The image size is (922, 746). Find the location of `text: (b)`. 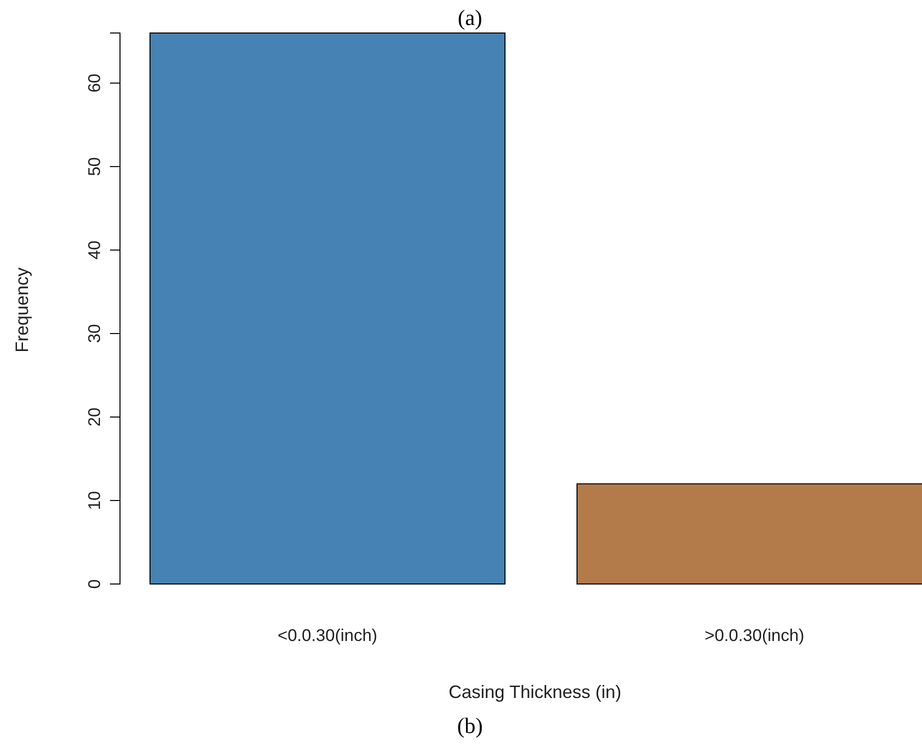

text: (b) is located at coordinates (470, 725).